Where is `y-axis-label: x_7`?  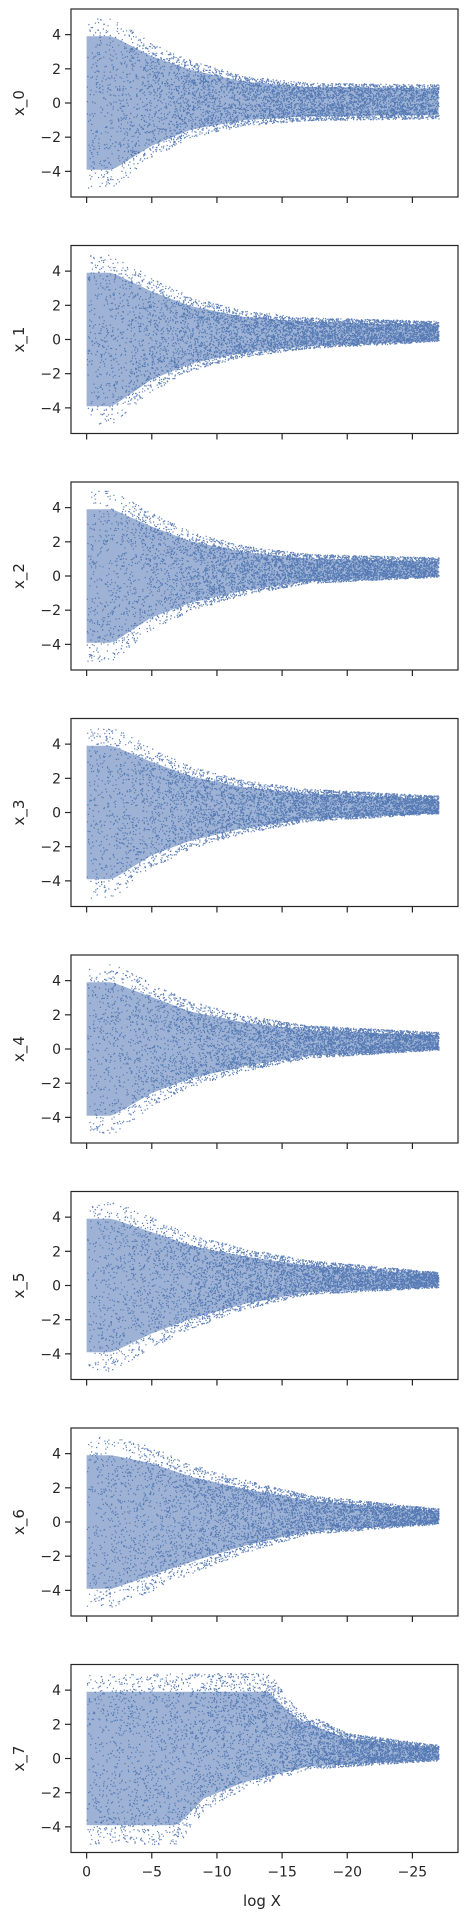
y-axis-label: x_7 is located at coordinates (19, 1759).